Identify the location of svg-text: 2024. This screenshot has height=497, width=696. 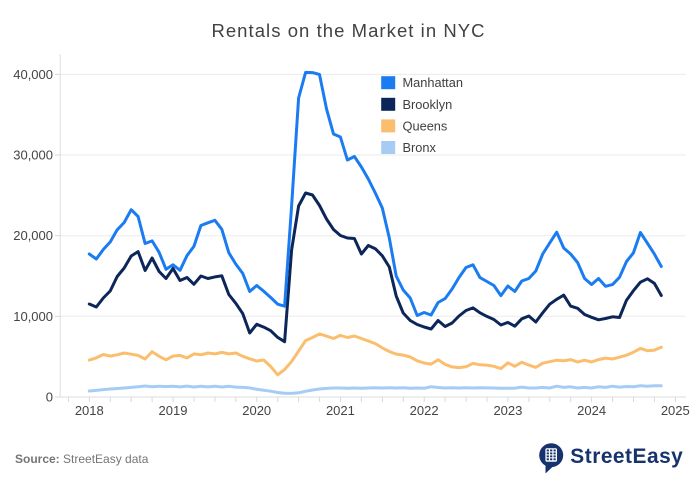
(591, 410).